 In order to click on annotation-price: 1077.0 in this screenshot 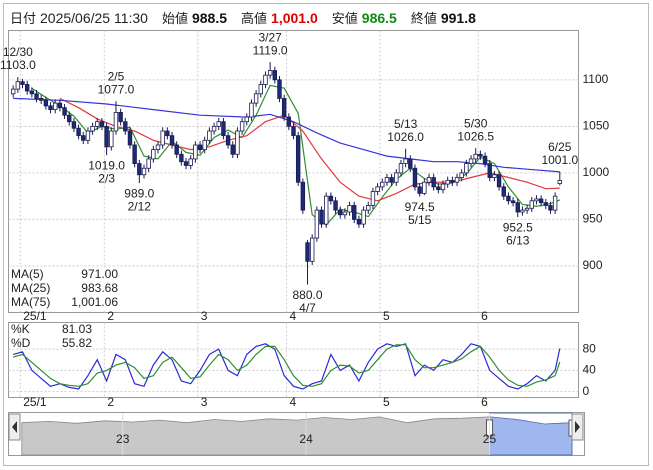, I will do `click(116, 89)`.